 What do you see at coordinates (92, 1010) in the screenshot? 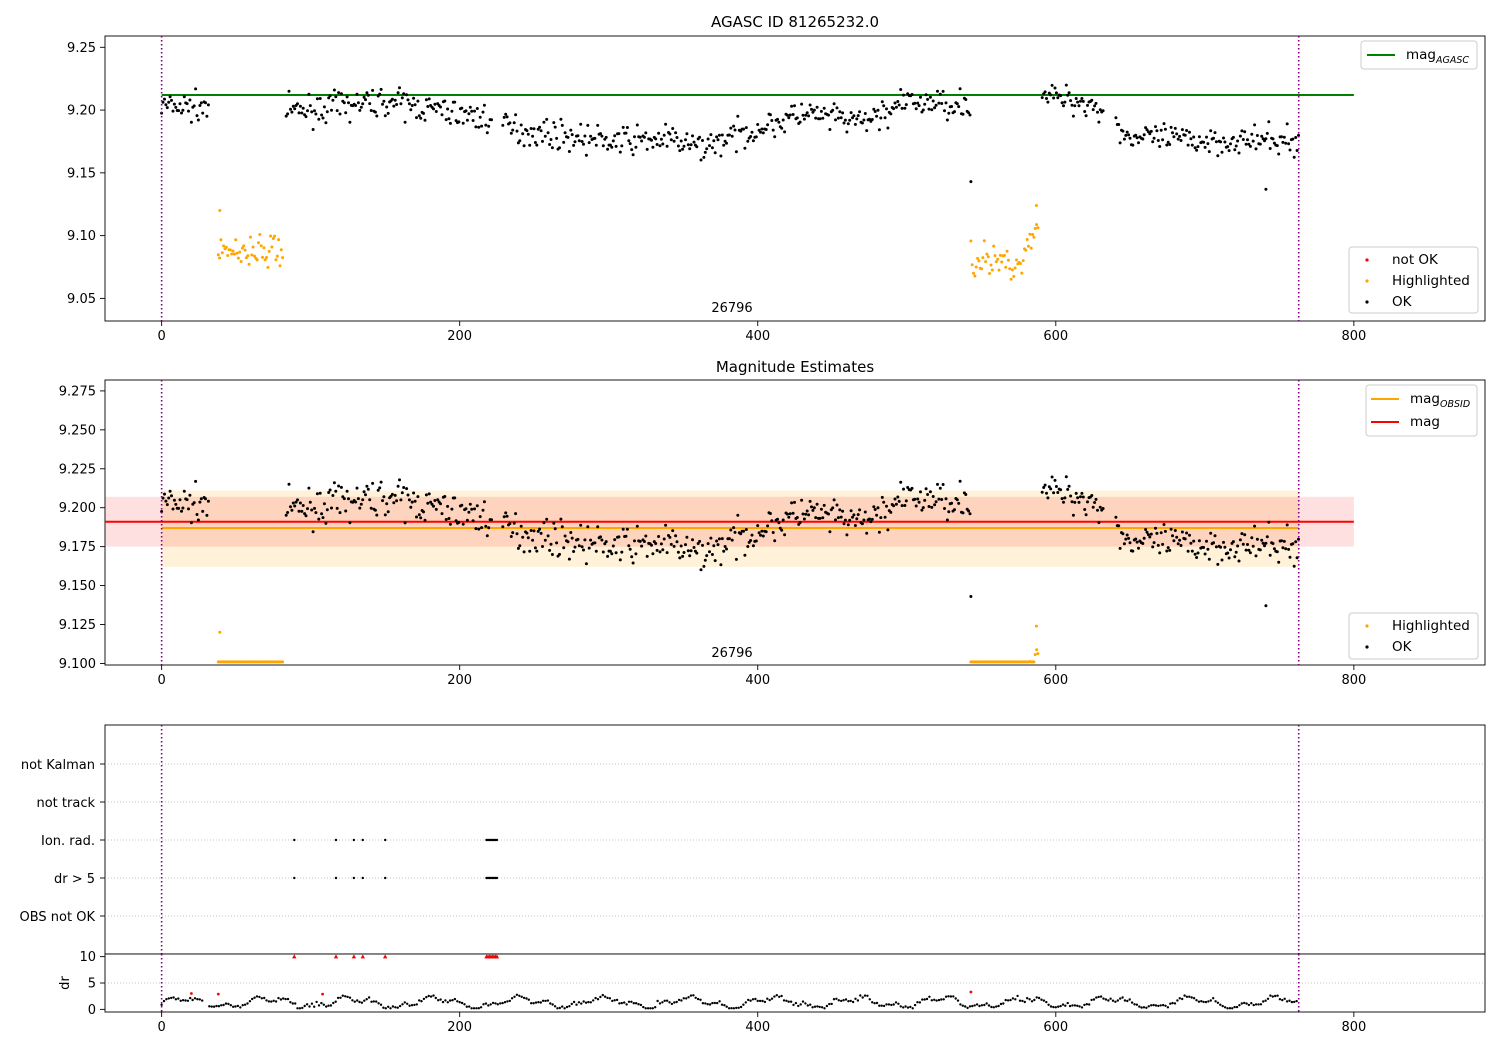
I see `y-tick-label: 0` at bounding box center [92, 1010].